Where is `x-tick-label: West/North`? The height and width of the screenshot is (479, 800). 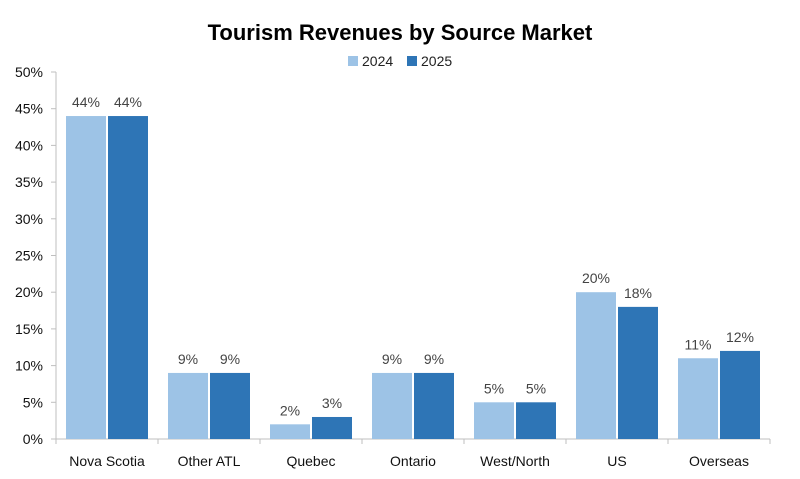 x-tick-label: West/North is located at coordinates (515, 461).